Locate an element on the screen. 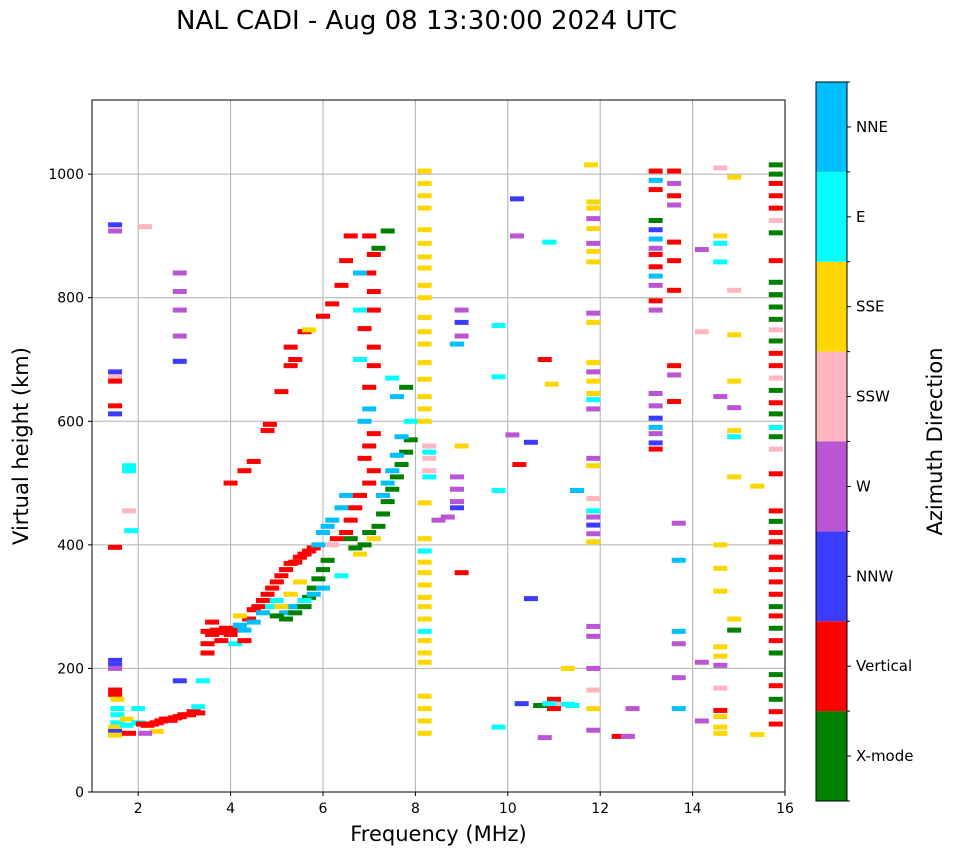 The image size is (958, 857). x-tick-label: 2 is located at coordinates (138, 809).